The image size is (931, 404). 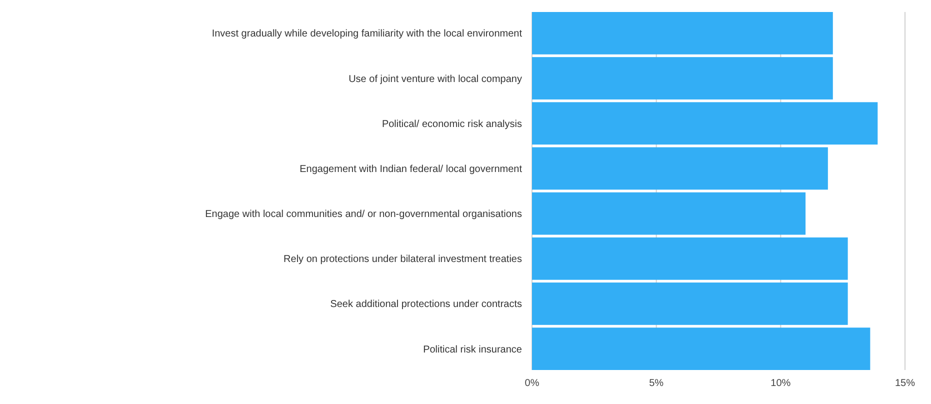 What do you see at coordinates (905, 383) in the screenshot?
I see `x-tick-label: 15%` at bounding box center [905, 383].